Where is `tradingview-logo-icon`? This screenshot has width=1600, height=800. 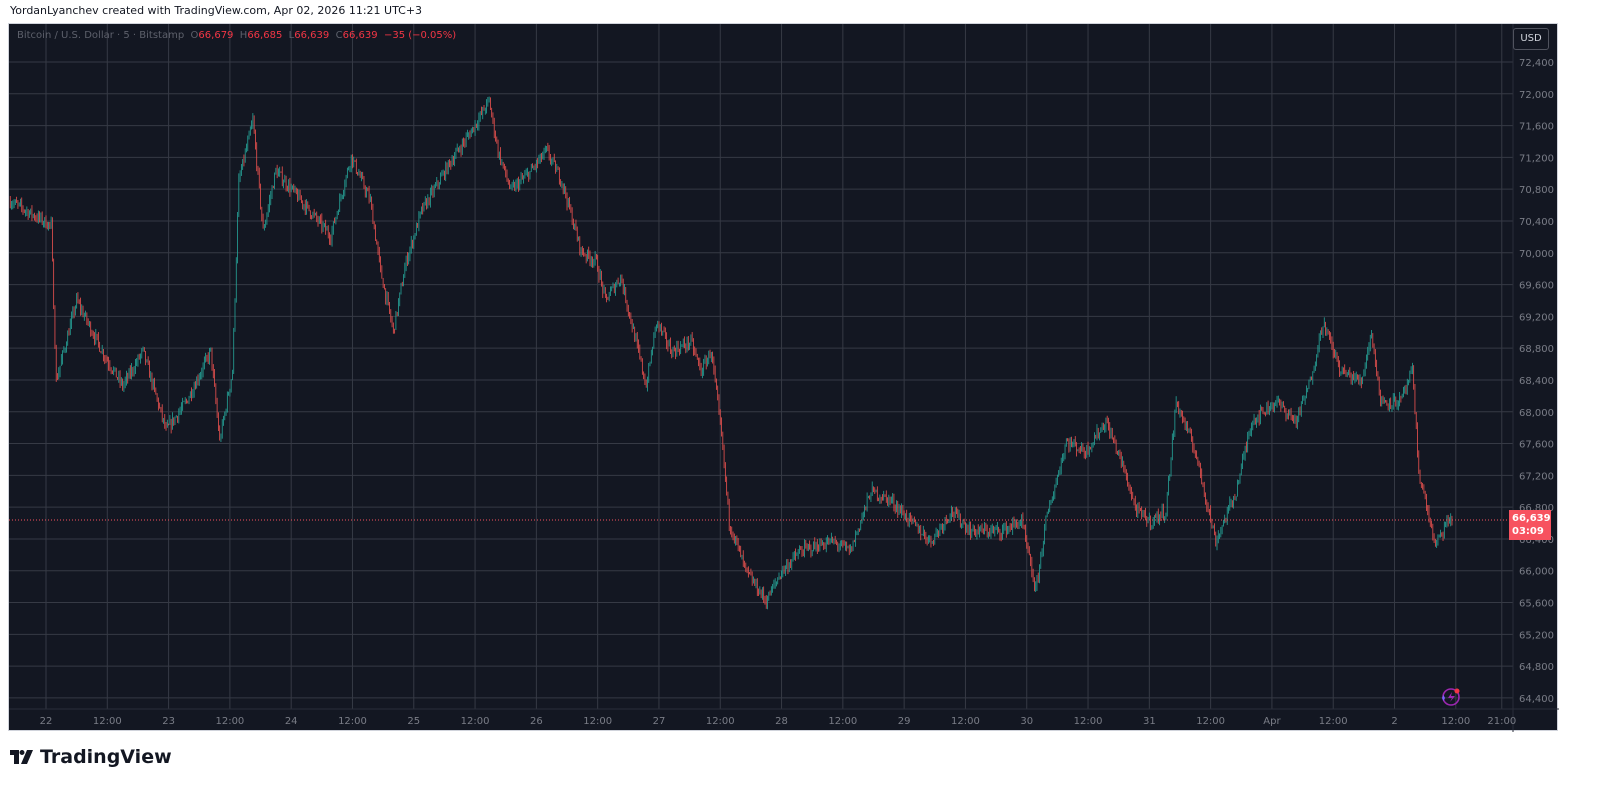
tradingview-logo-icon is located at coordinates (21, 757).